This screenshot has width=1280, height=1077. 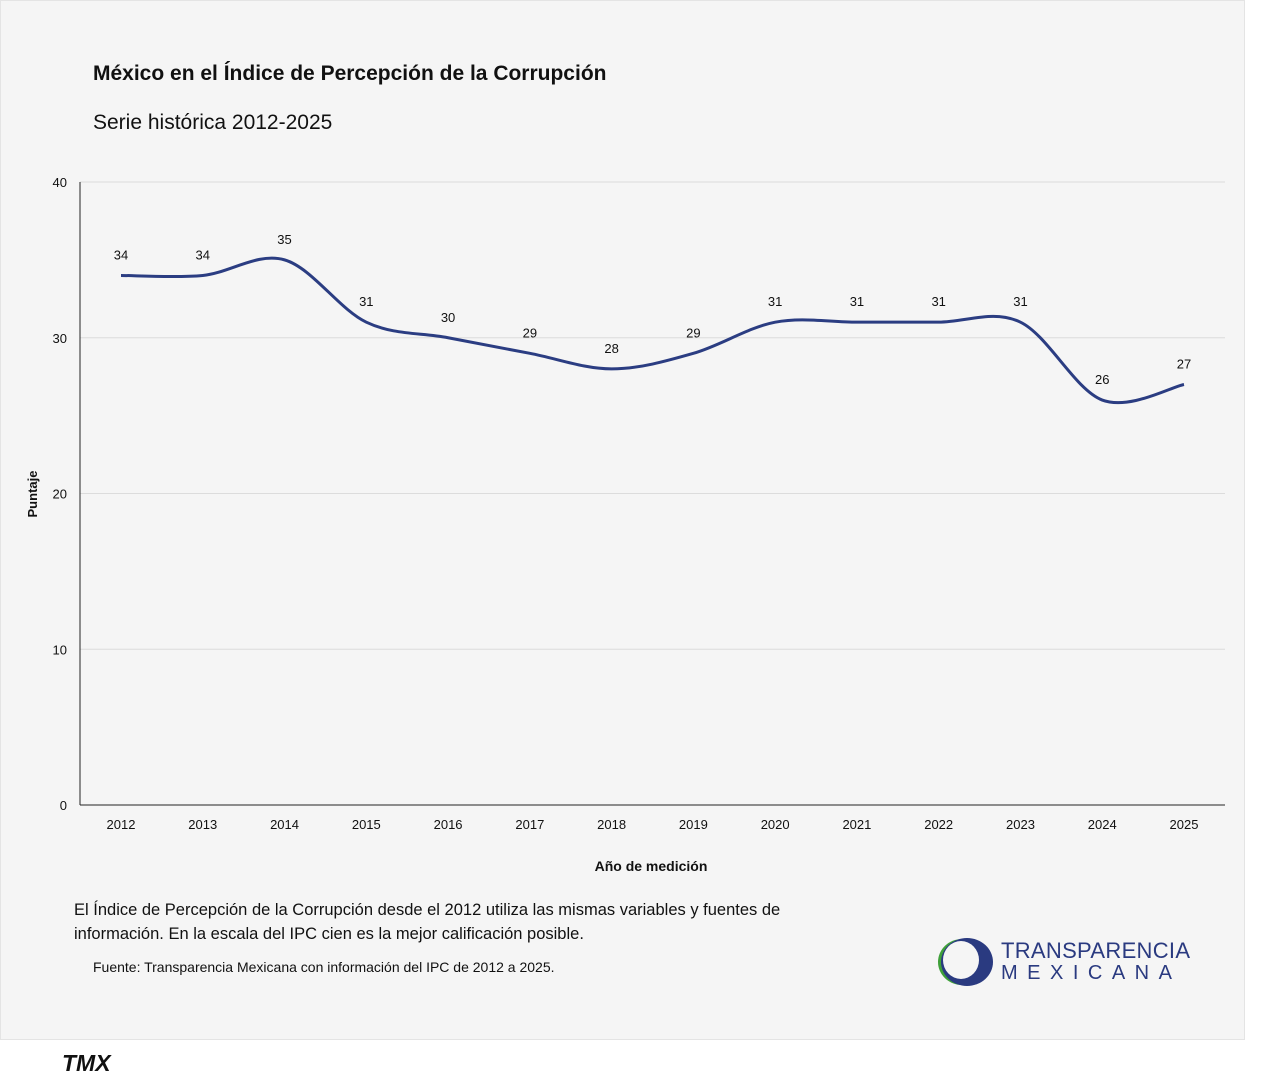 What do you see at coordinates (1096, 950) in the screenshot?
I see `logo-line1: TRANSPARENCIA` at bounding box center [1096, 950].